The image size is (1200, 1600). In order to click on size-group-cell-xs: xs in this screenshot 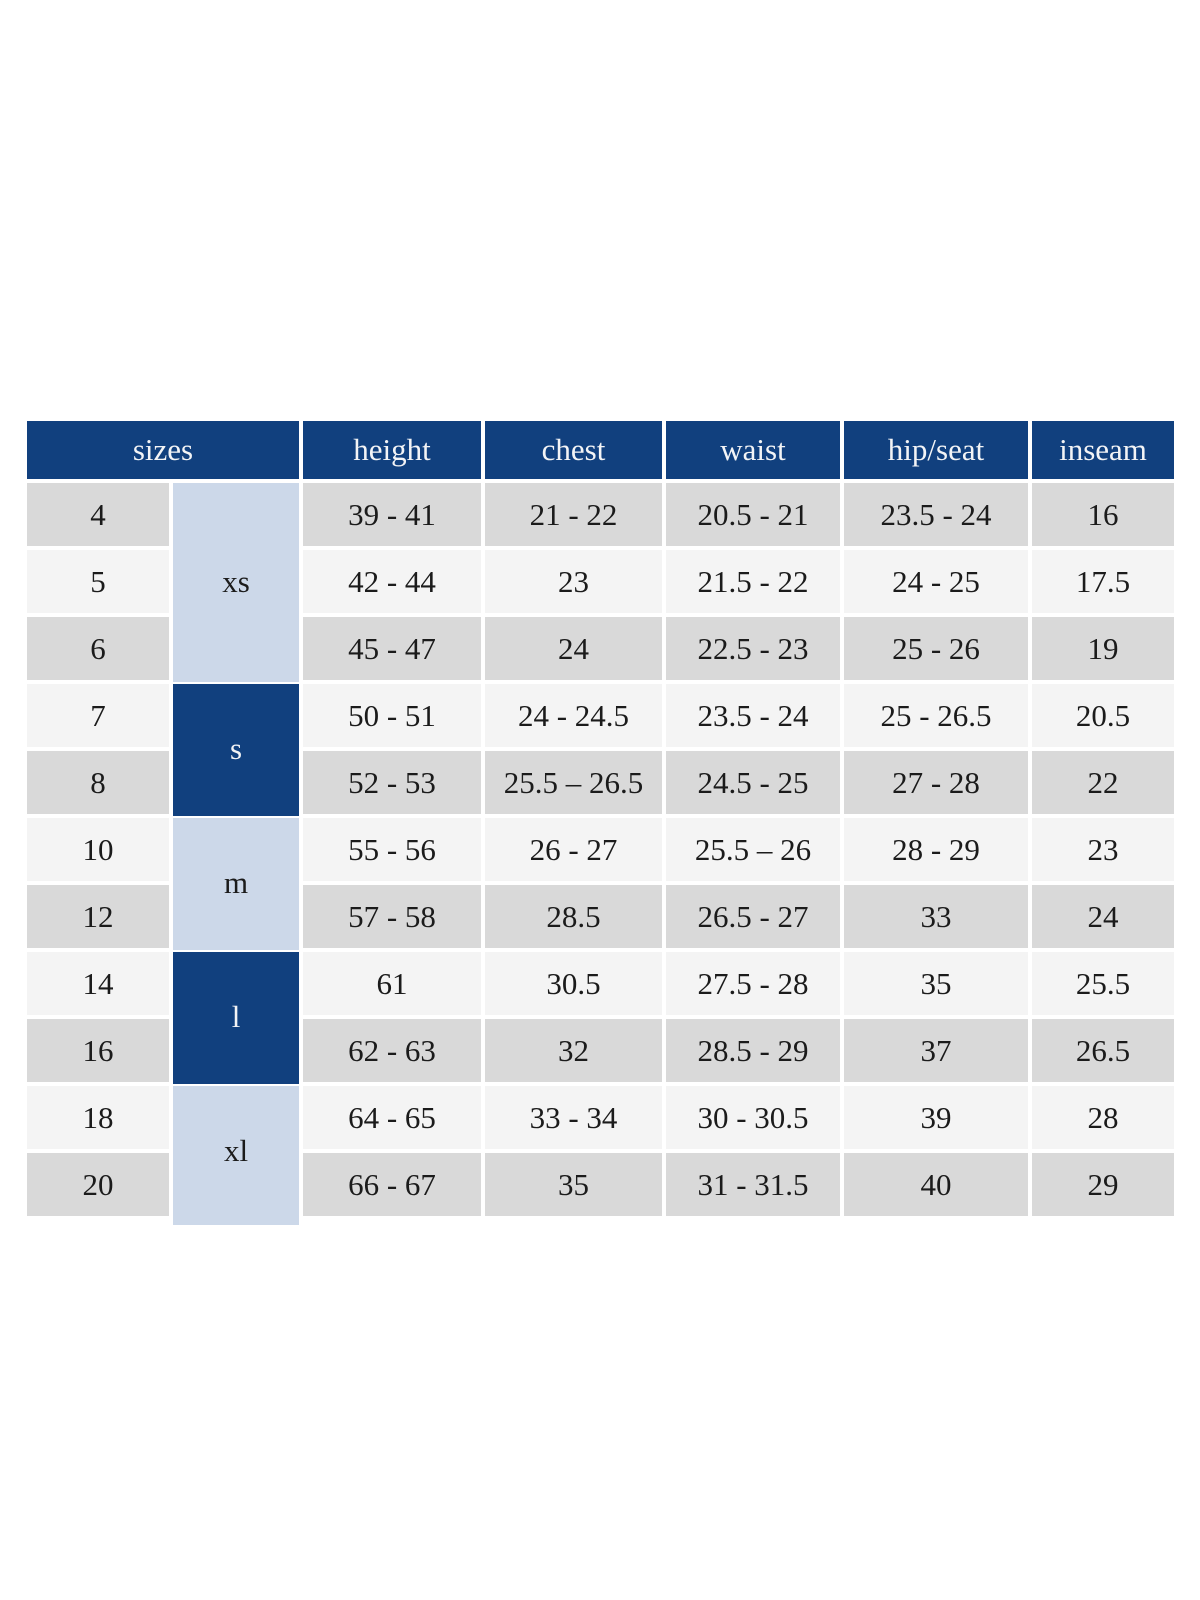, I will do `click(236, 582)`.